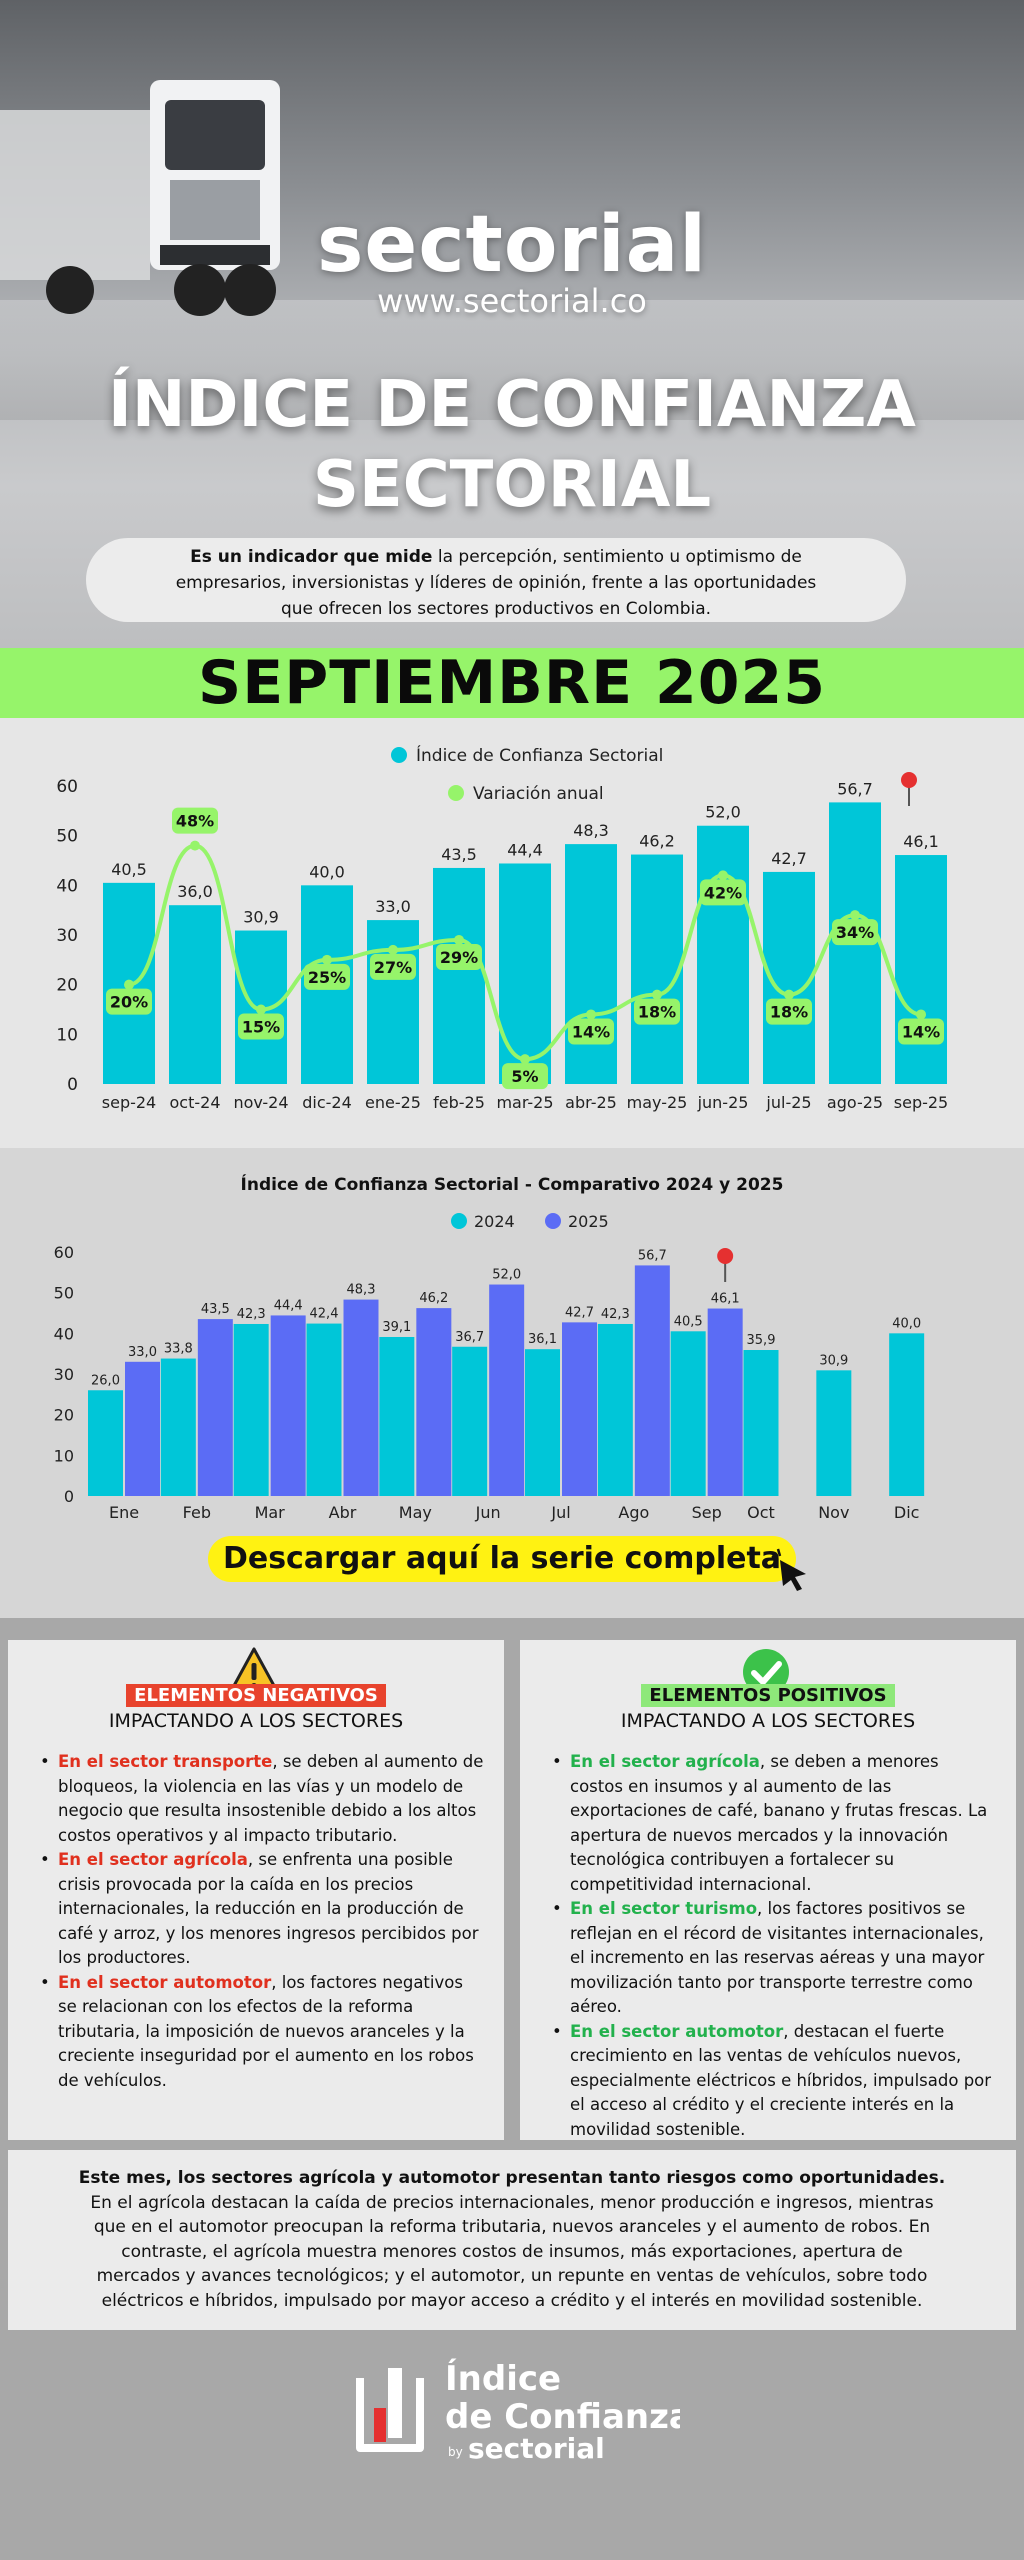  Describe the element at coordinates (855, 932) in the screenshot. I see `variation-label: 34%` at that location.